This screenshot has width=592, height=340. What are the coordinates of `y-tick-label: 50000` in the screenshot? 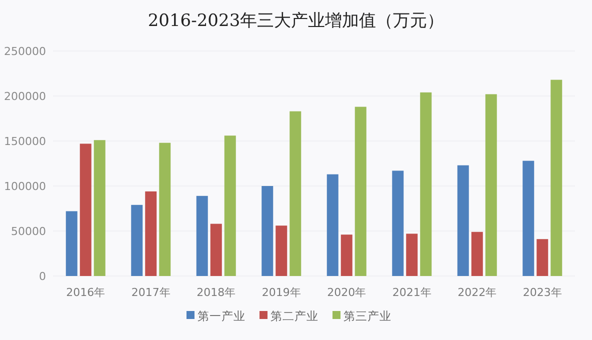 It's located at (28, 231).